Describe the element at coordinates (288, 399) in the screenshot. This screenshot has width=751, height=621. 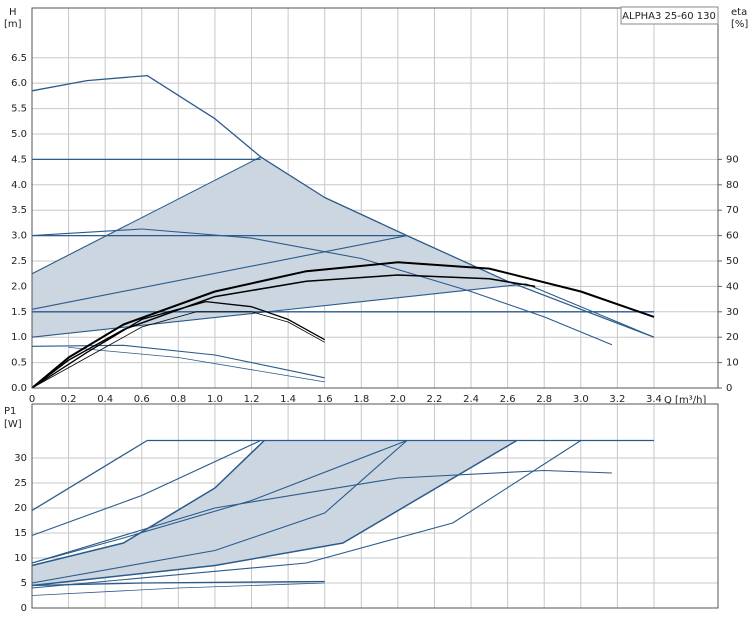
I see `x-tick-label: 1.4` at that location.